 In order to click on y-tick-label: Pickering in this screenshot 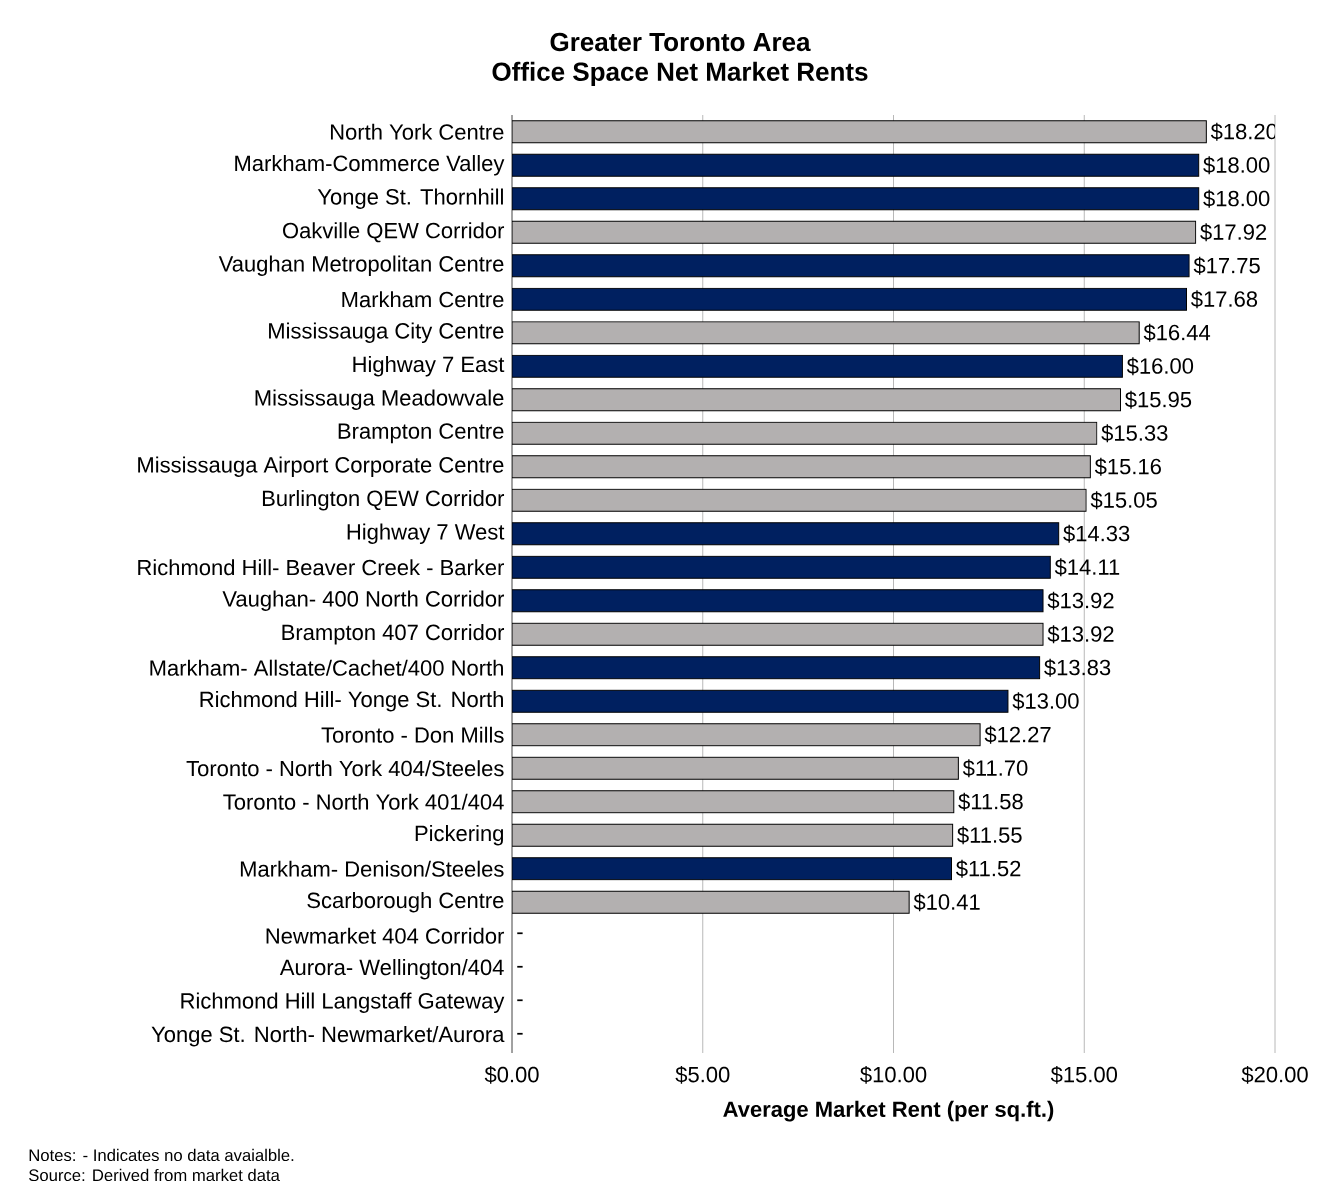, I will do `click(459, 835)`.